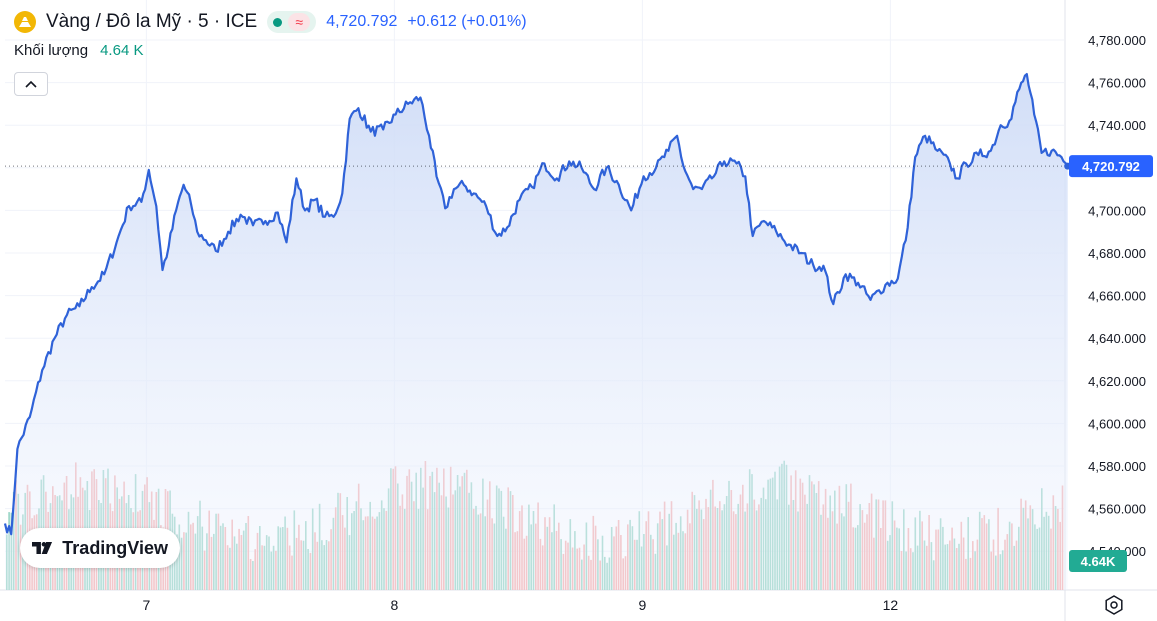 Image resolution: width=1157 pixels, height=621 pixels. I want to click on volume-value: 4.64 K, so click(122, 50).